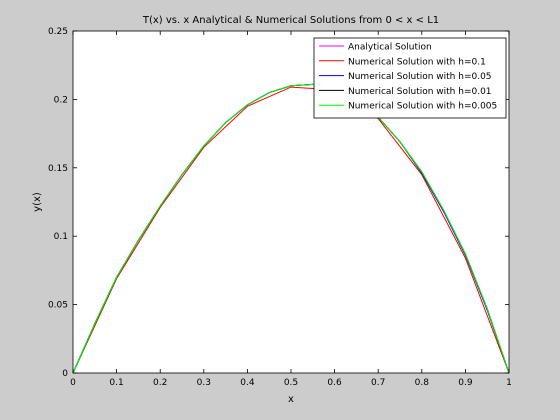  I want to click on x-tick-label: 1, so click(509, 383).